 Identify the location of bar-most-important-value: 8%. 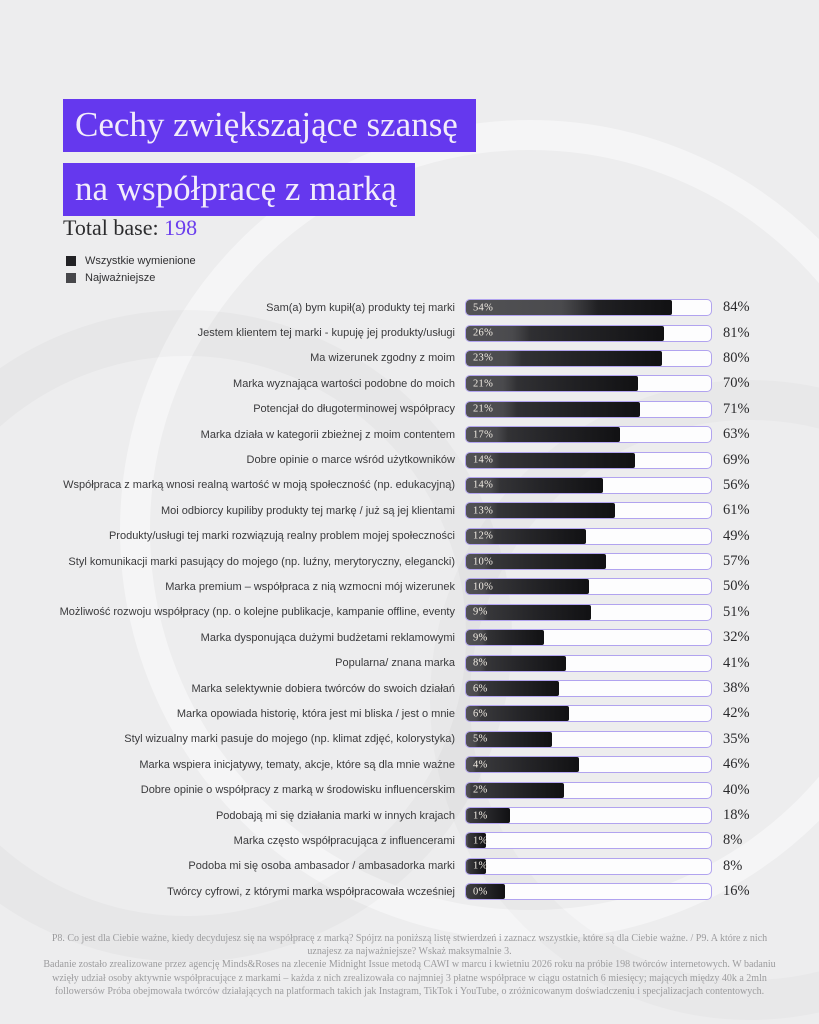
(480, 663).